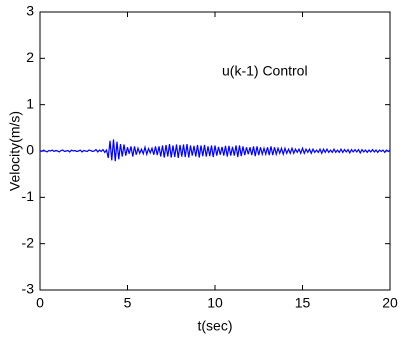 The image size is (403, 344). Describe the element at coordinates (30, 150) in the screenshot. I see `y-tick-label: 0` at that location.